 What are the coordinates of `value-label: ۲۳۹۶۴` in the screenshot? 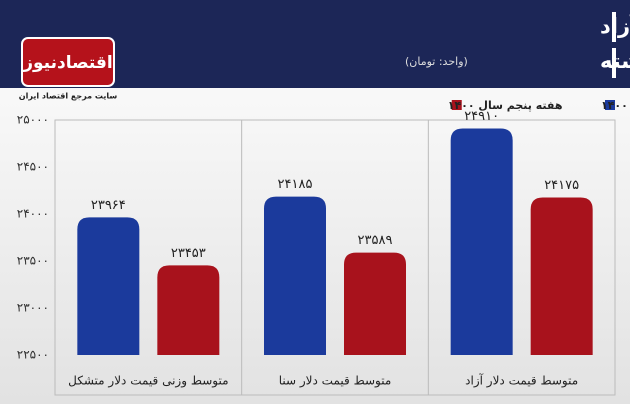 It's located at (108, 205).